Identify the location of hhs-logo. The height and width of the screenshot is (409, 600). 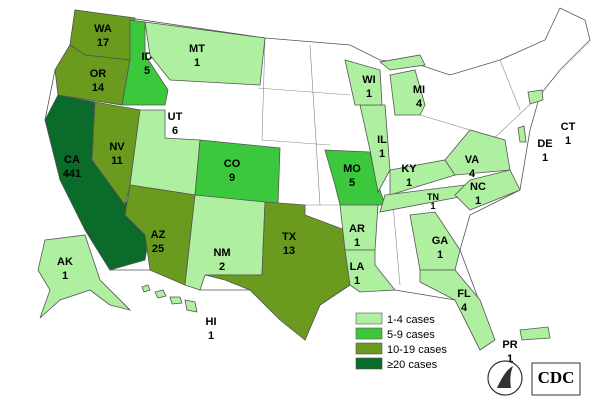
(505, 378).